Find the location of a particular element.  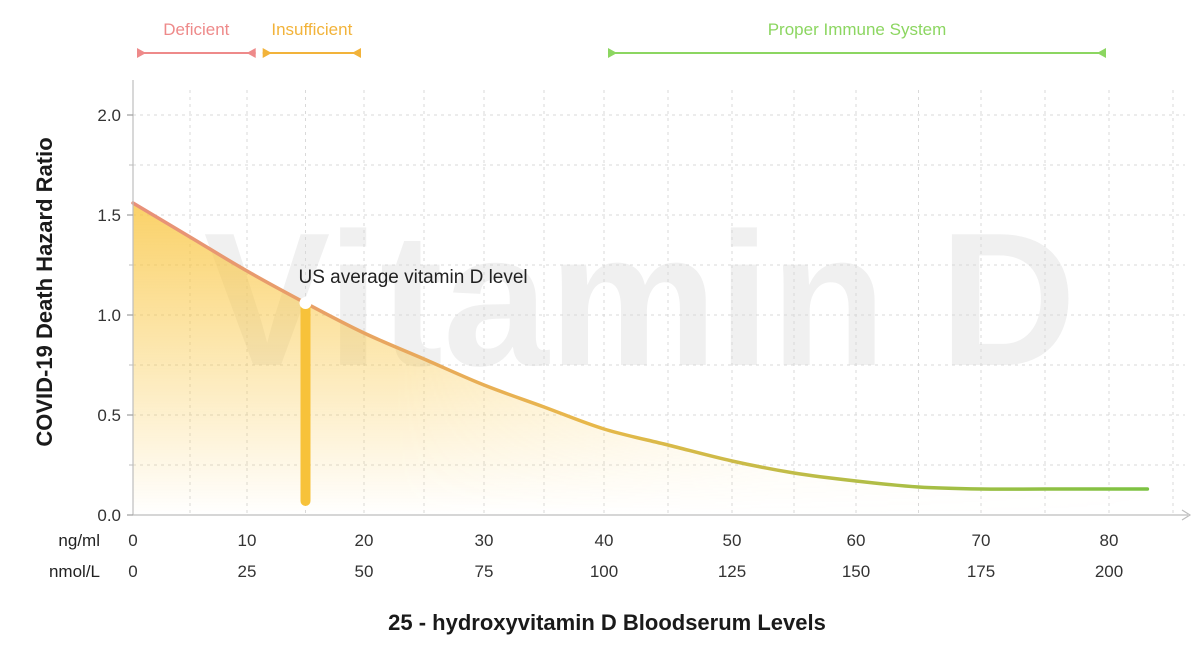

x-tick-label: 100 is located at coordinates (604, 571).